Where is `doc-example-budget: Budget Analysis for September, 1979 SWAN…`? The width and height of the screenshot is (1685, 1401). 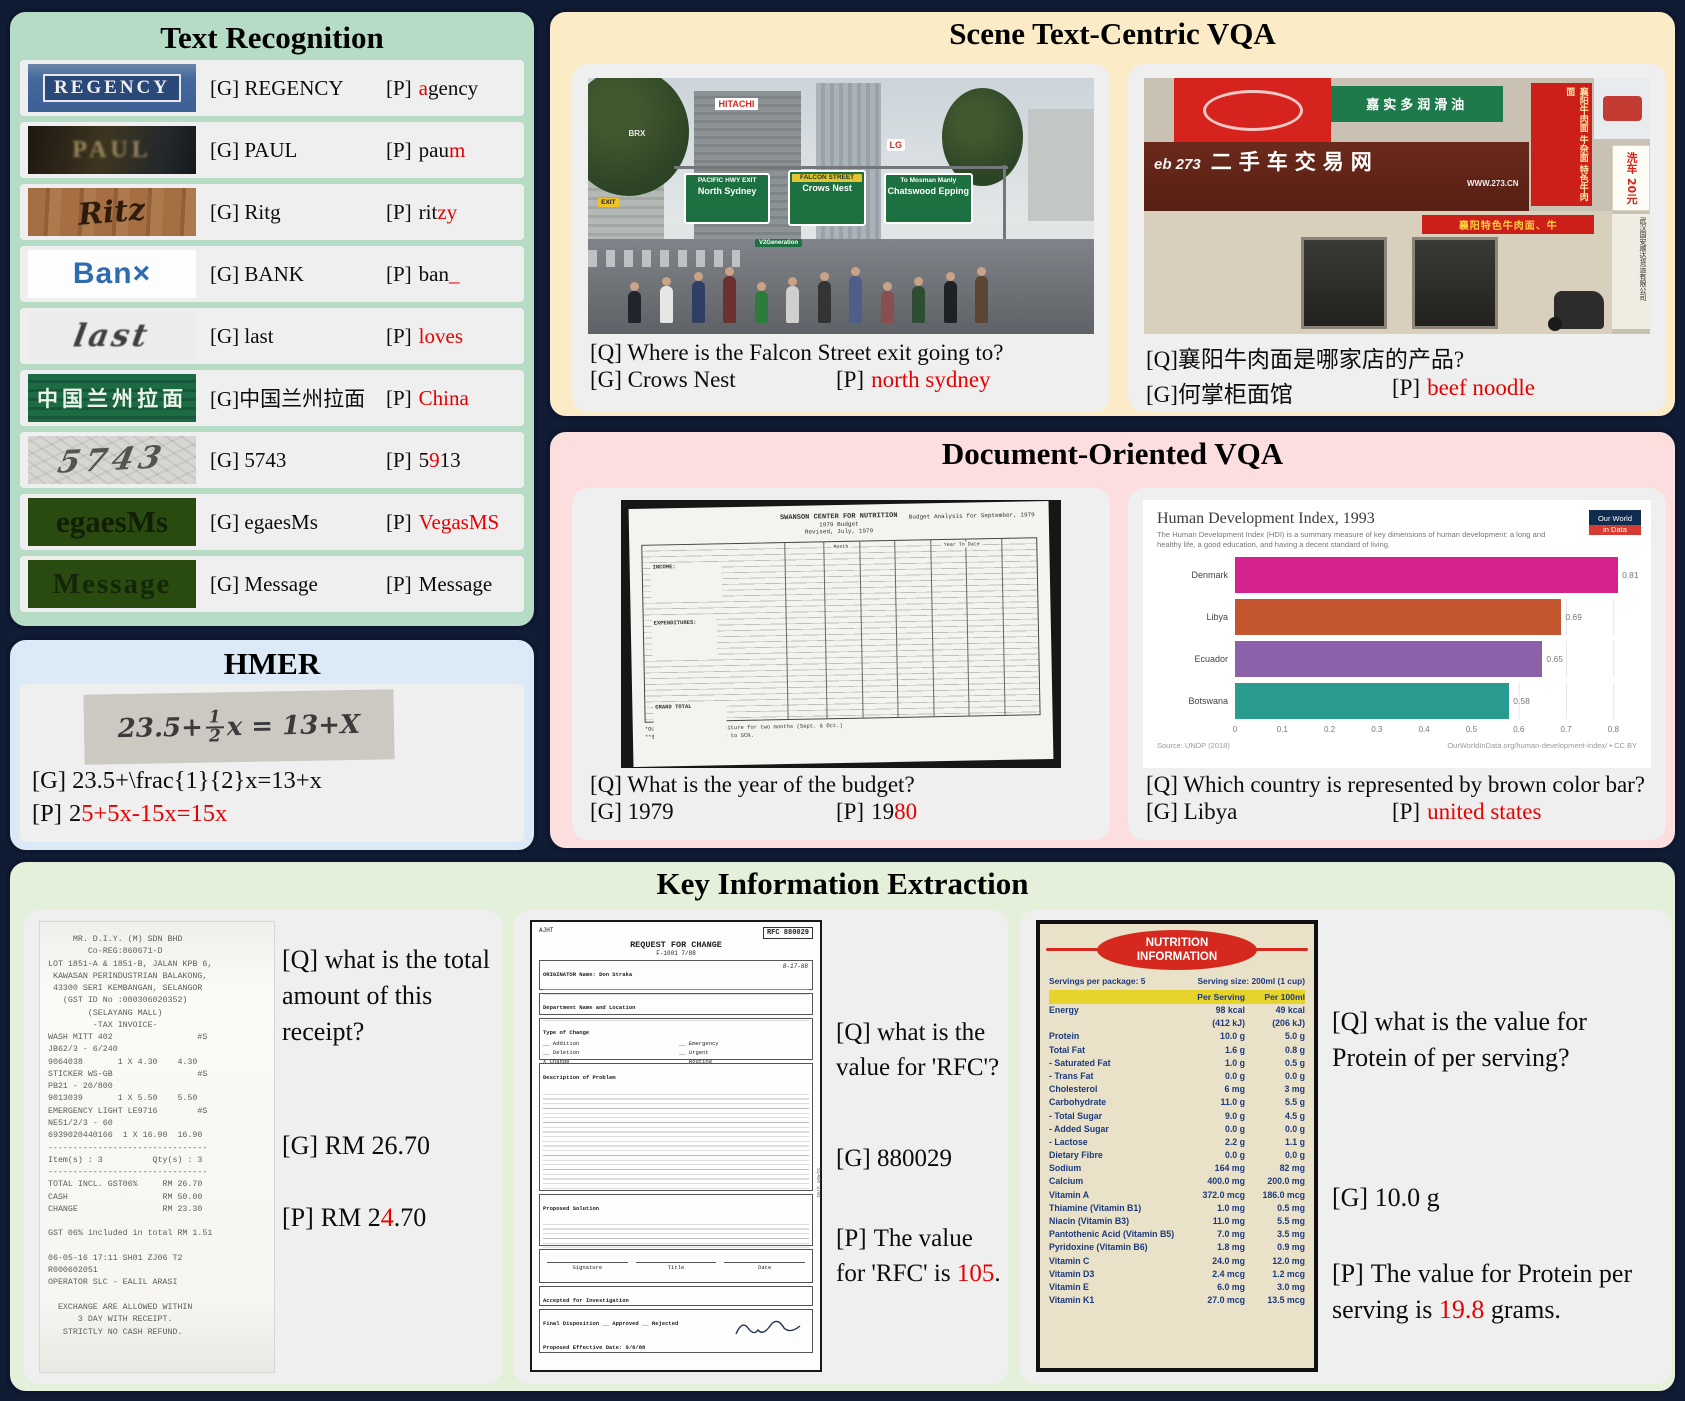
doc-example-budget: Budget Analysis for September, 1979 SWAN… is located at coordinates (841, 664).